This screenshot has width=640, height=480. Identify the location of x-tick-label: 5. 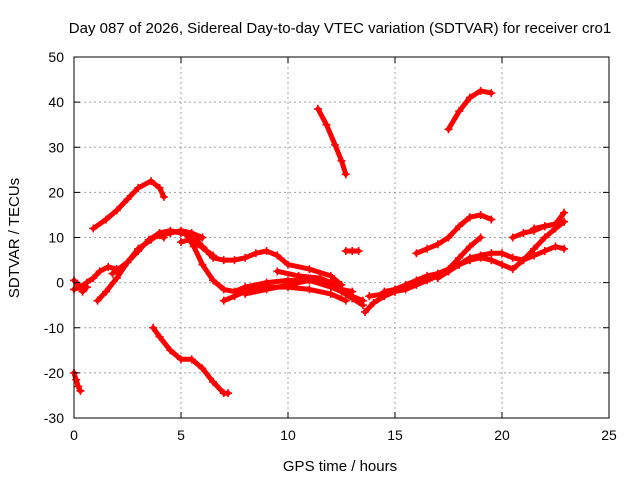
(181, 435).